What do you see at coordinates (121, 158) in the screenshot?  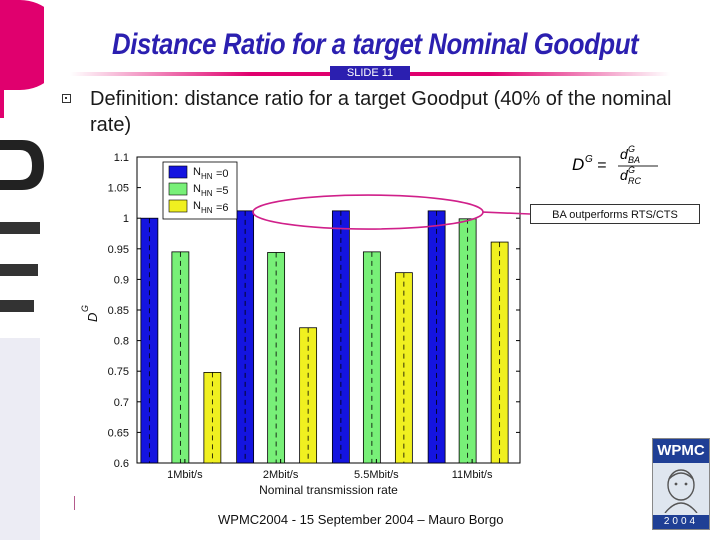 I see `y-tick-label: 1.1` at bounding box center [121, 158].